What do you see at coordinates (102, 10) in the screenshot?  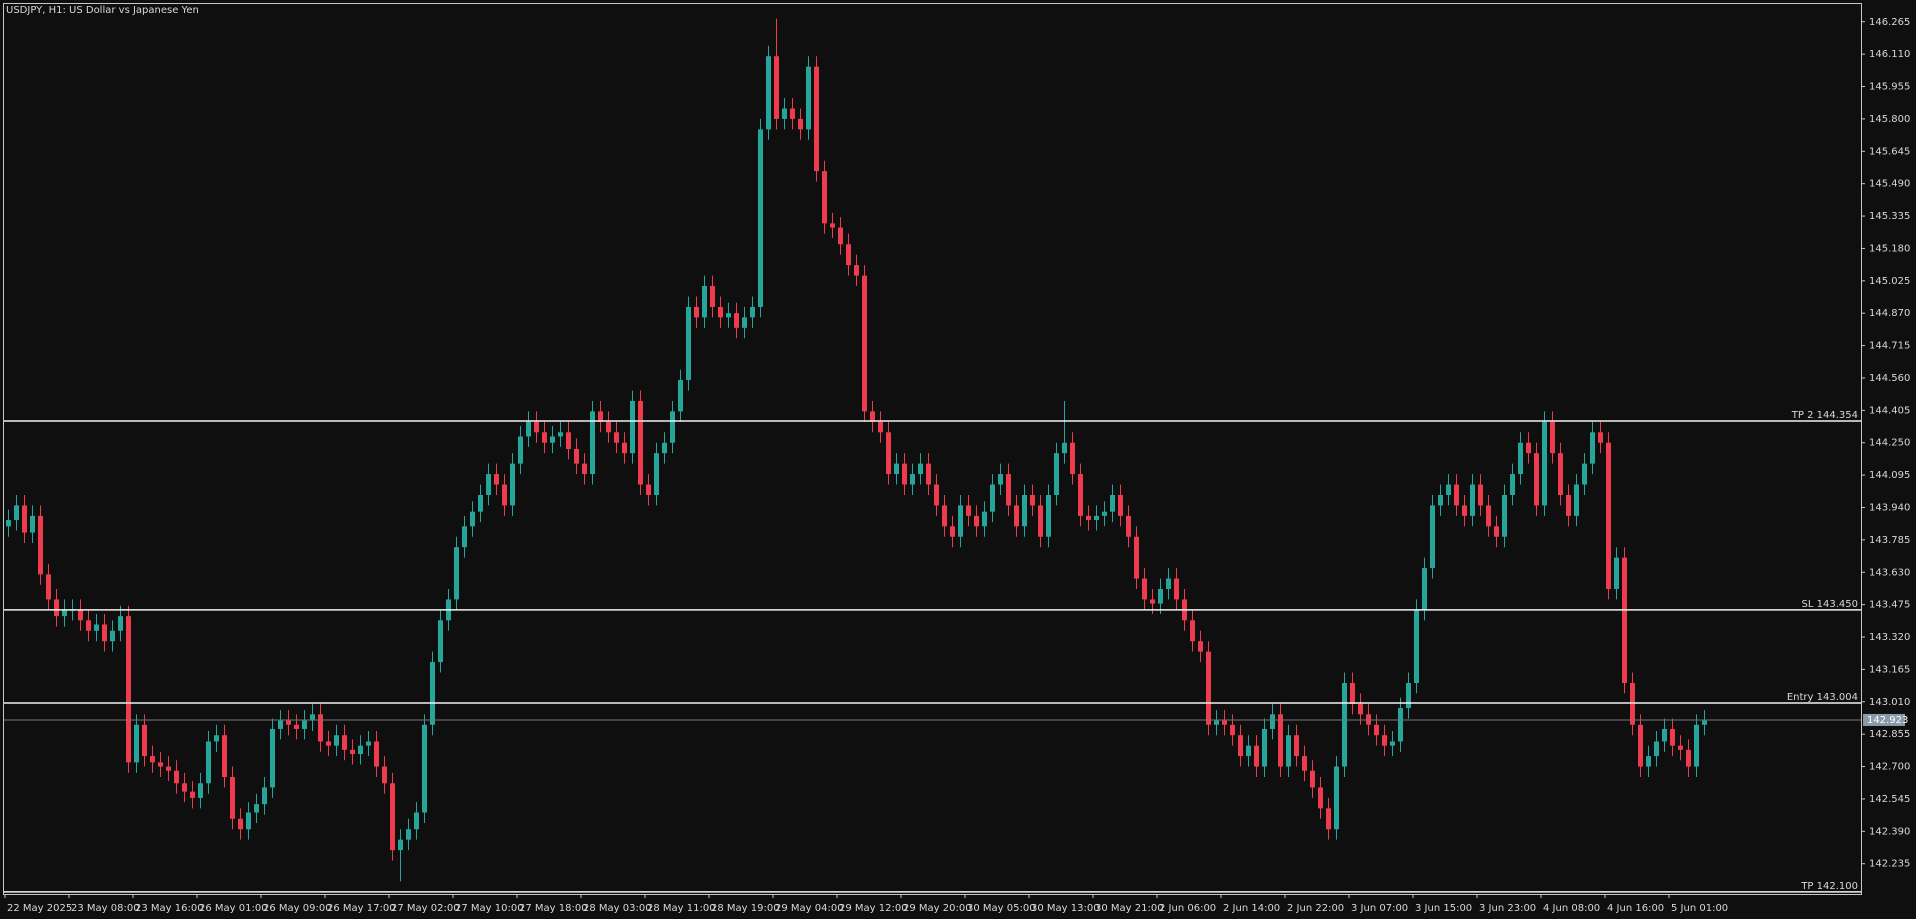 I see `chart-title: USDJPY, H1: US Dollar vs Japanese Yen` at bounding box center [102, 10].